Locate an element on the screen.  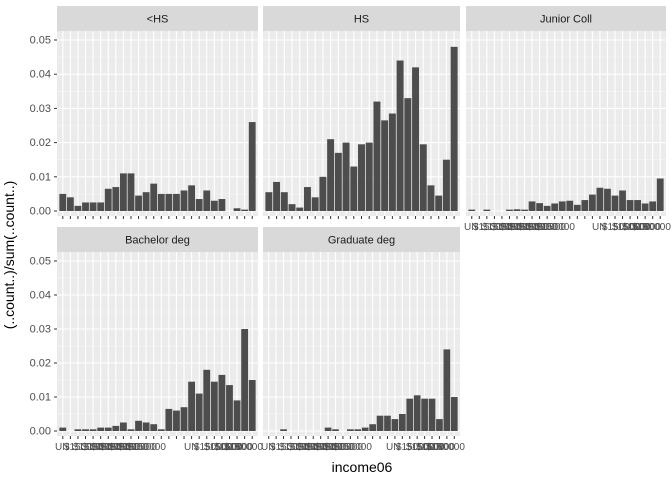
facet-panel: HS is located at coordinates (361, 112).